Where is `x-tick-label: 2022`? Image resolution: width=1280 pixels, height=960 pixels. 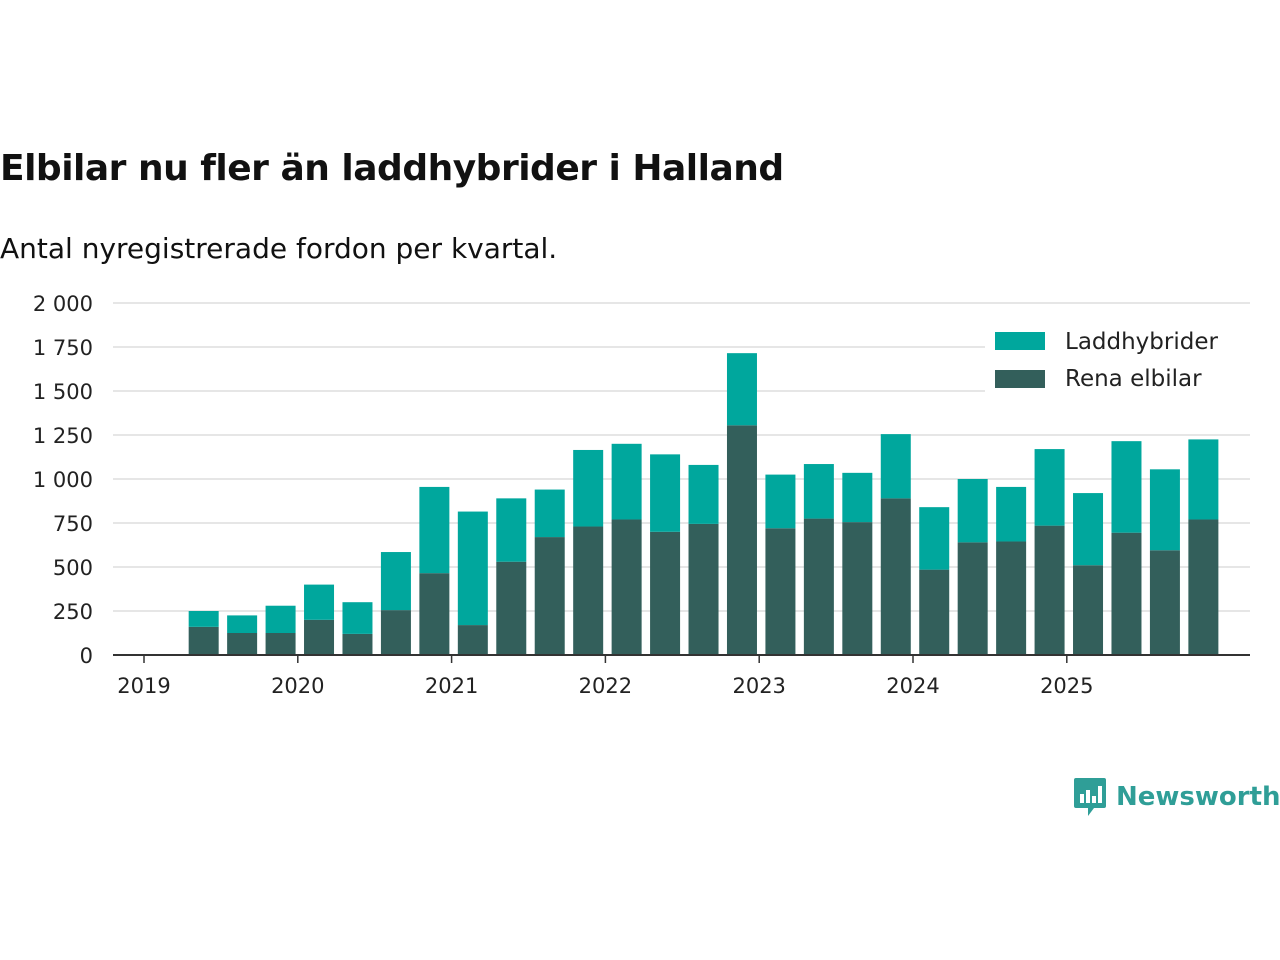 x-tick-label: 2022 is located at coordinates (605, 686).